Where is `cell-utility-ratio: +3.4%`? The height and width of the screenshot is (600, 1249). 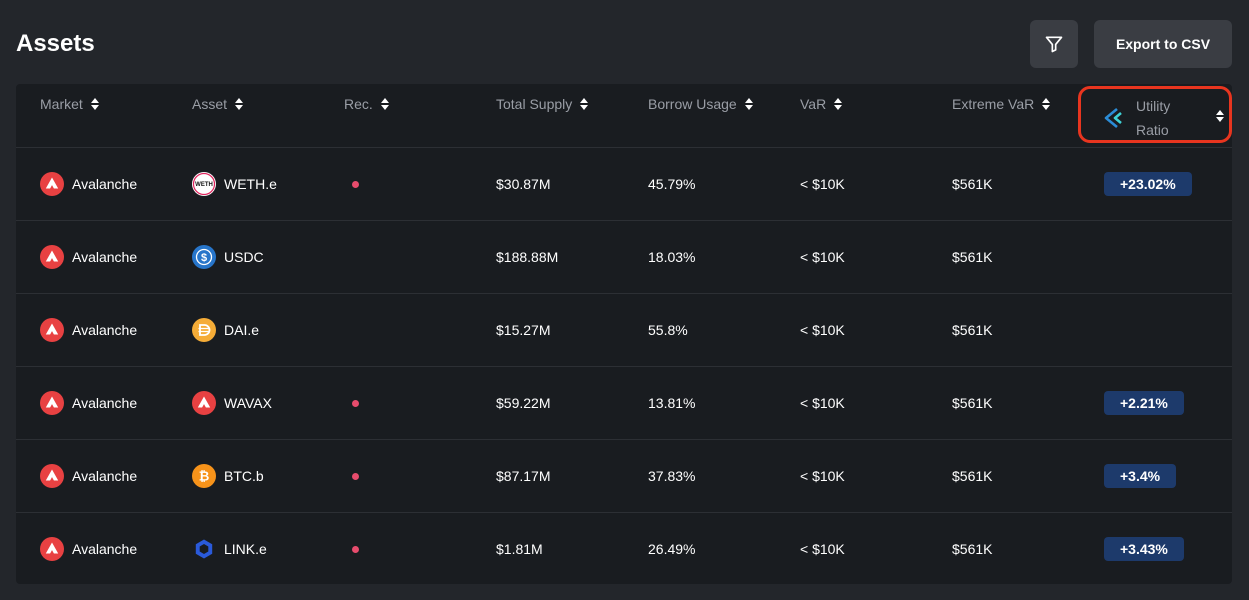 cell-utility-ratio: +3.4% is located at coordinates (1140, 476).